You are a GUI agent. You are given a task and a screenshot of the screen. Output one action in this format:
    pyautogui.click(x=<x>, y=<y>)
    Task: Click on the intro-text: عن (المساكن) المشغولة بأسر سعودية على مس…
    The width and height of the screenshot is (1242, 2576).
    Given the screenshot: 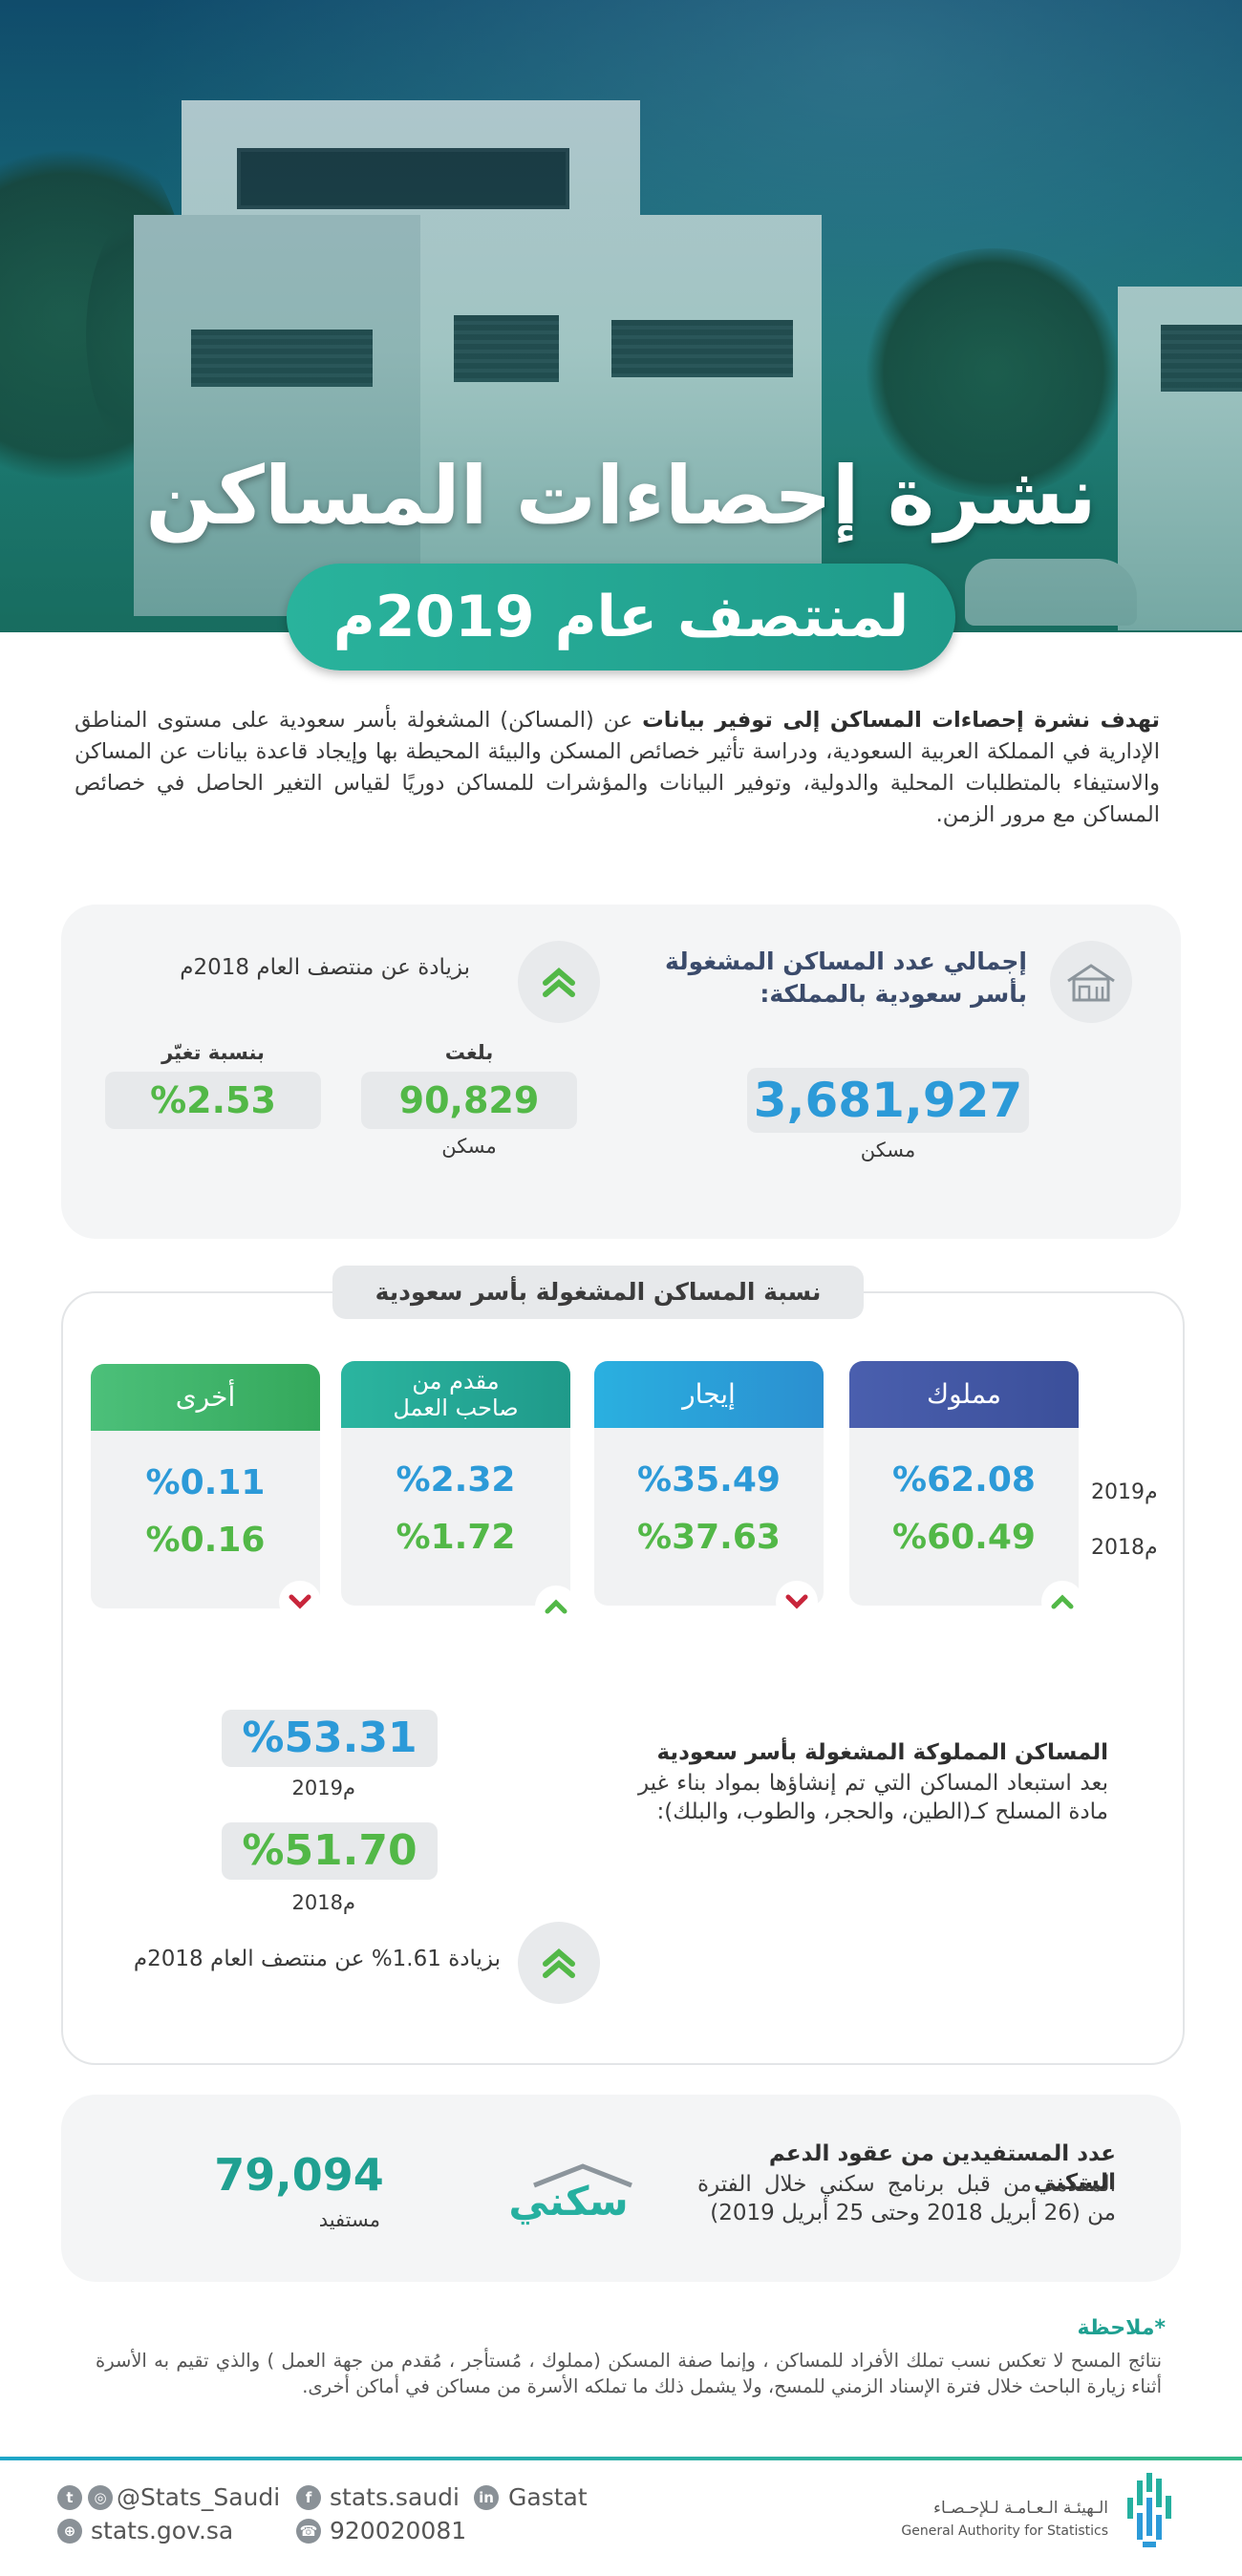 What is the action you would take?
    pyautogui.click(x=617, y=767)
    